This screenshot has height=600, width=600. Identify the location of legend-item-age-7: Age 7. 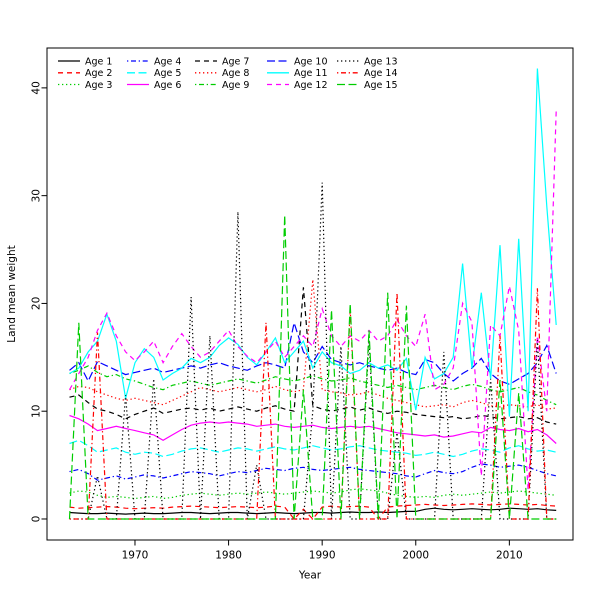
(222, 61).